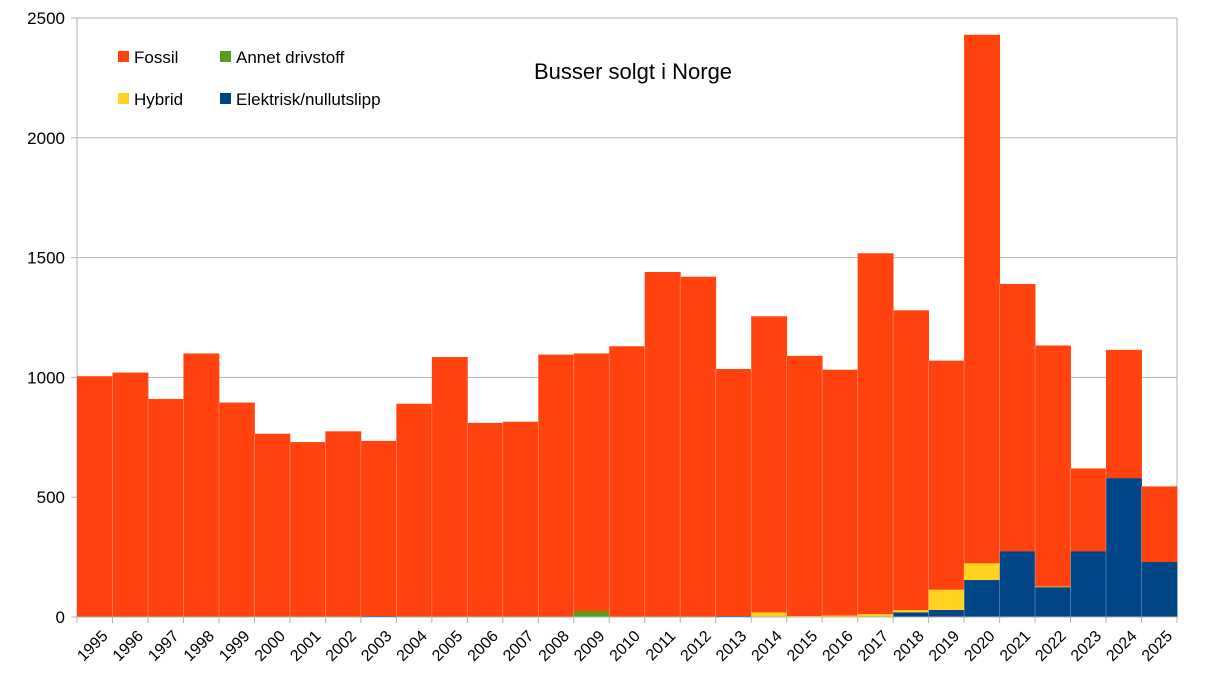  I want to click on x-tick-label-1995: 1995, so click(92, 646).